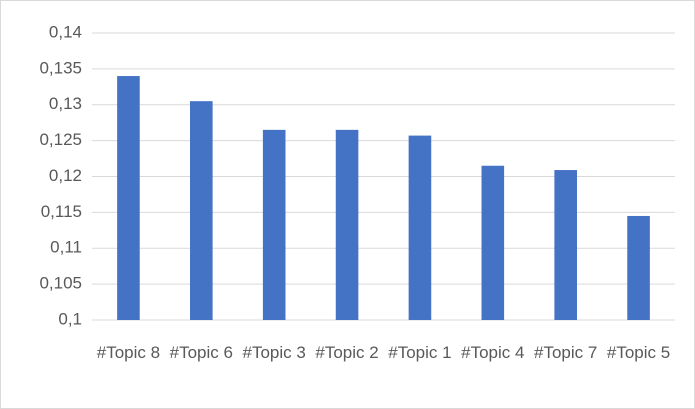 The width and height of the screenshot is (695, 409). Describe the element at coordinates (347, 352) in the screenshot. I see `x-tick-label: #Topic 2` at that location.